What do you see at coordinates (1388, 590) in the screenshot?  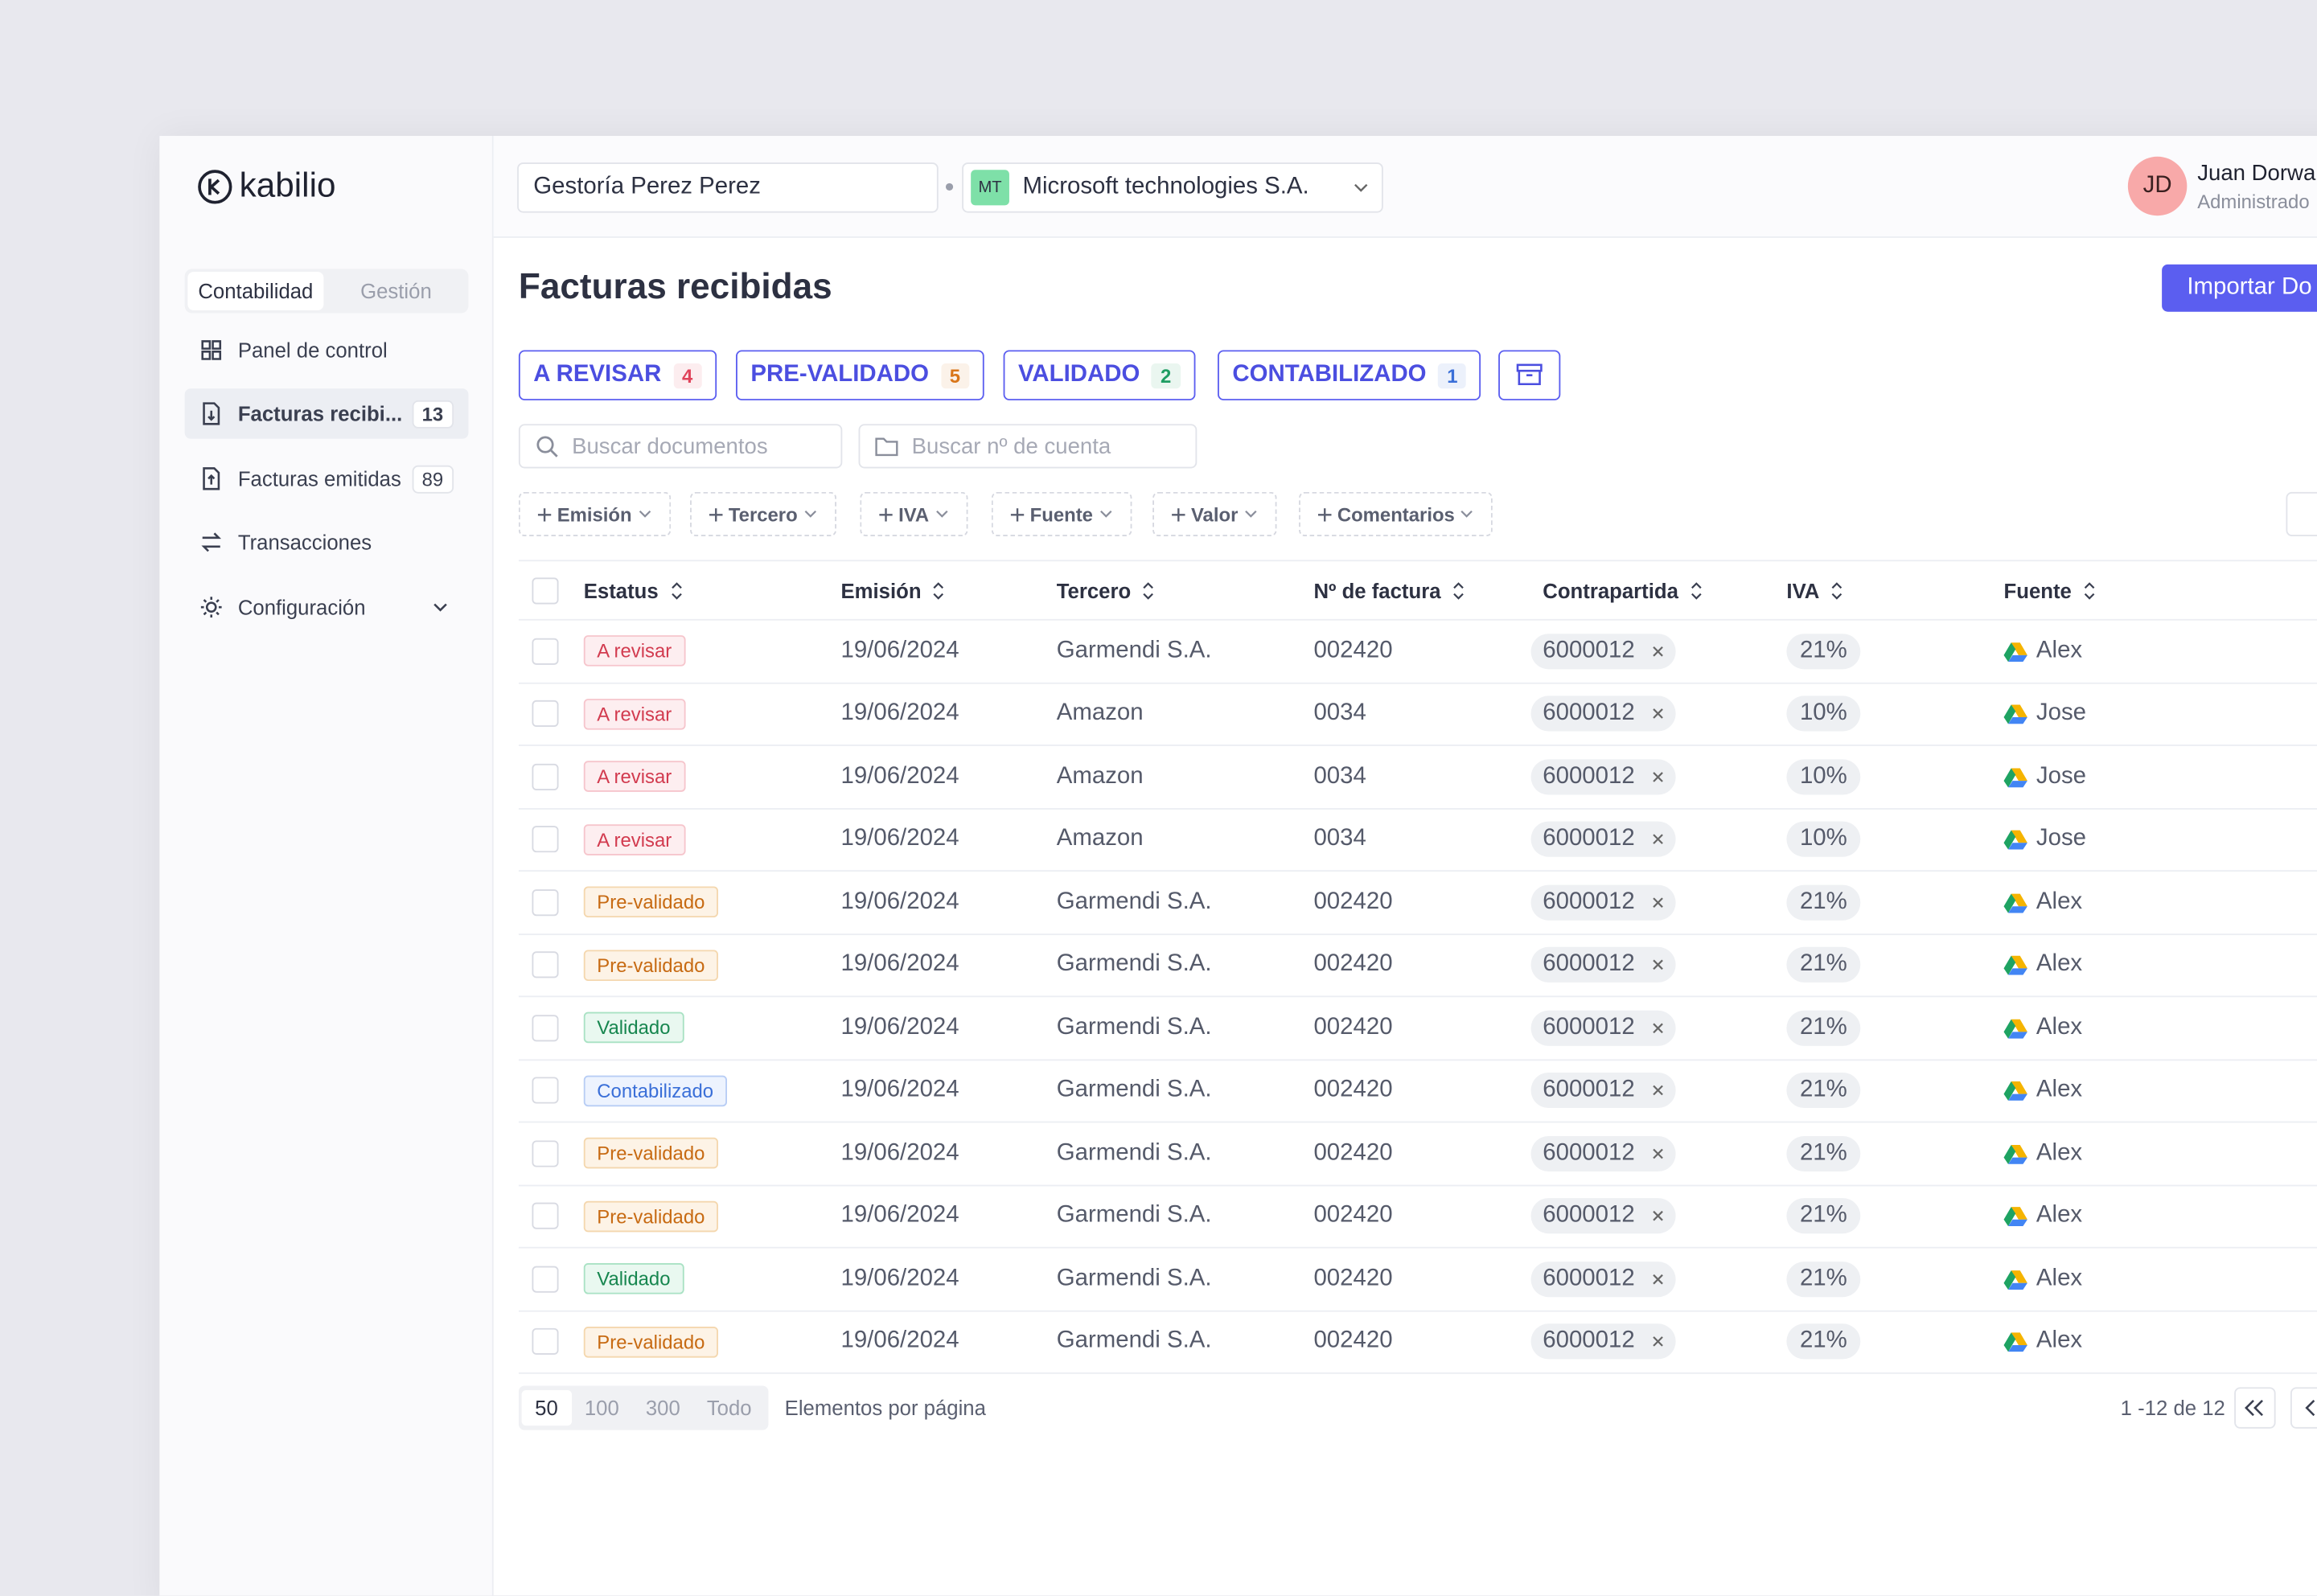 I see `column-header: Nº de factura` at bounding box center [1388, 590].